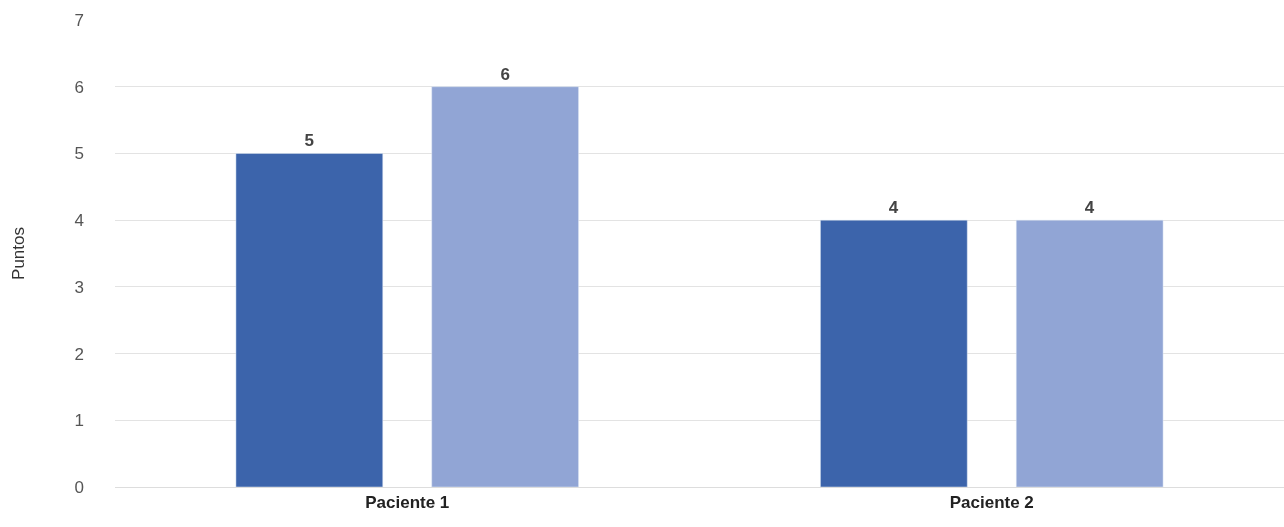 This screenshot has height=527, width=1284. I want to click on y-tick-label: 0, so click(79, 487).